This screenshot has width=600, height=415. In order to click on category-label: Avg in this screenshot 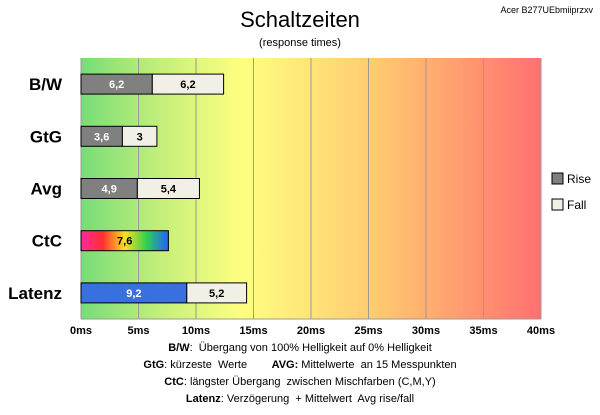, I will do `click(47, 189)`.